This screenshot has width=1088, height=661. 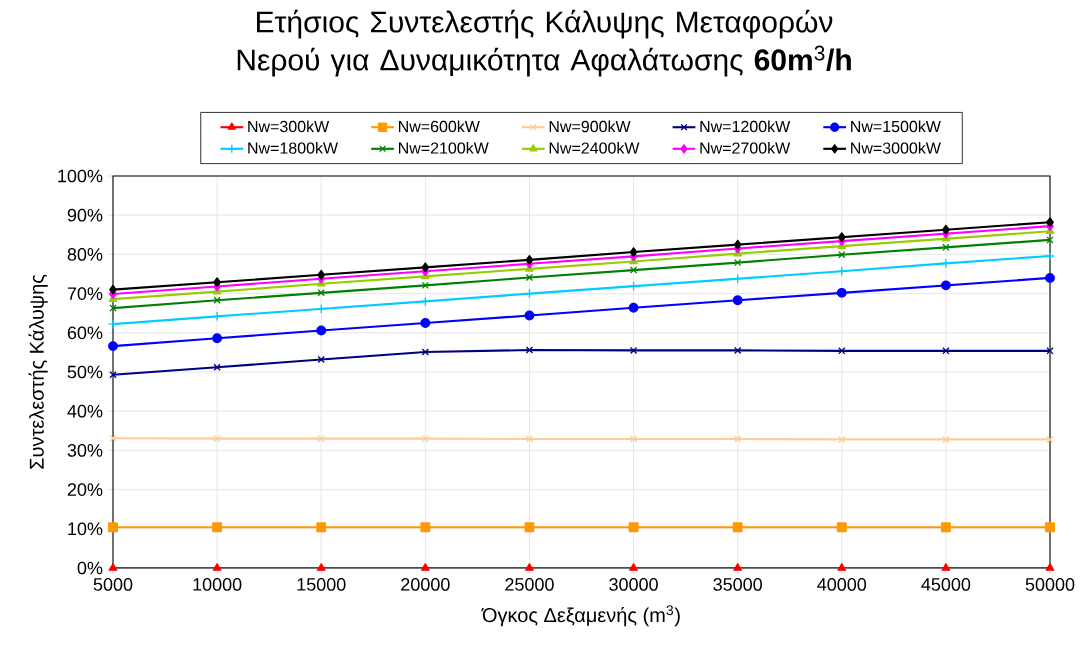 I want to click on x-tick-label: 20000, so click(x=425, y=584).